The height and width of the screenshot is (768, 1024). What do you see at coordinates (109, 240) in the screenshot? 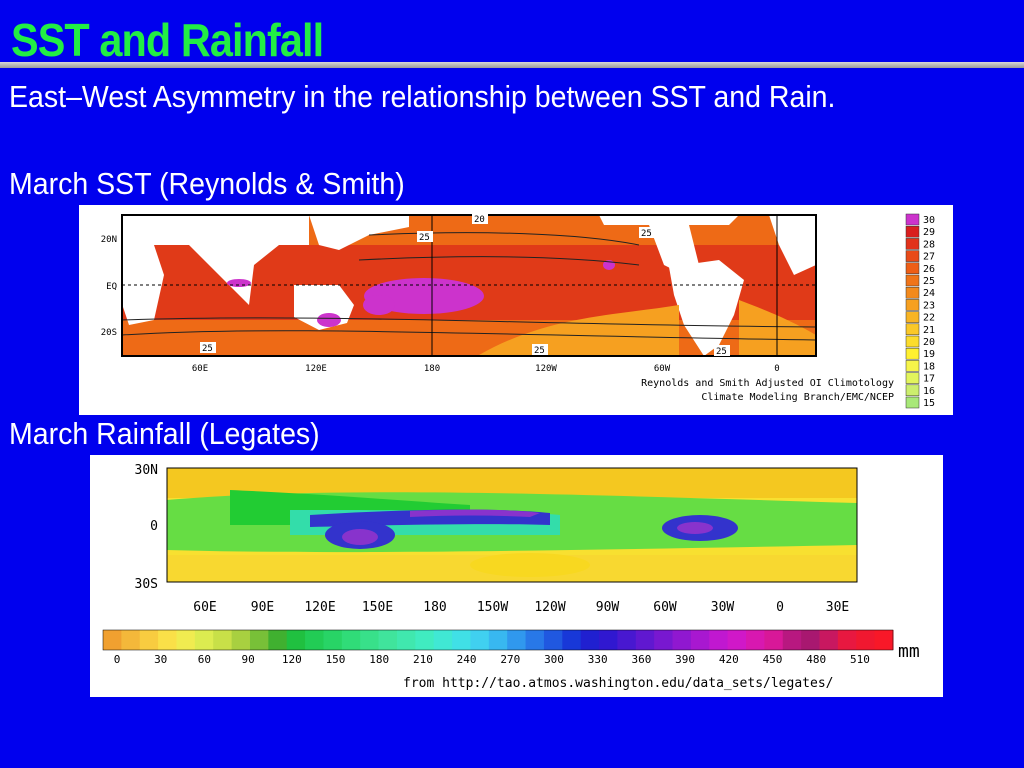
I see `sst-lat-label: 20N` at bounding box center [109, 240].